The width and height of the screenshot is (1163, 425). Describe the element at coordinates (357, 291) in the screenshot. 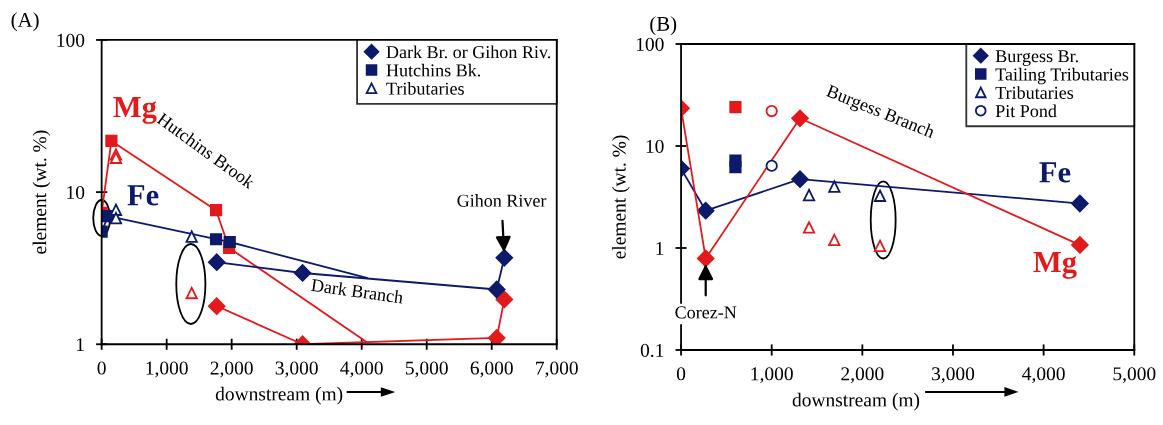

I see `annotation: Dark Branch` at that location.